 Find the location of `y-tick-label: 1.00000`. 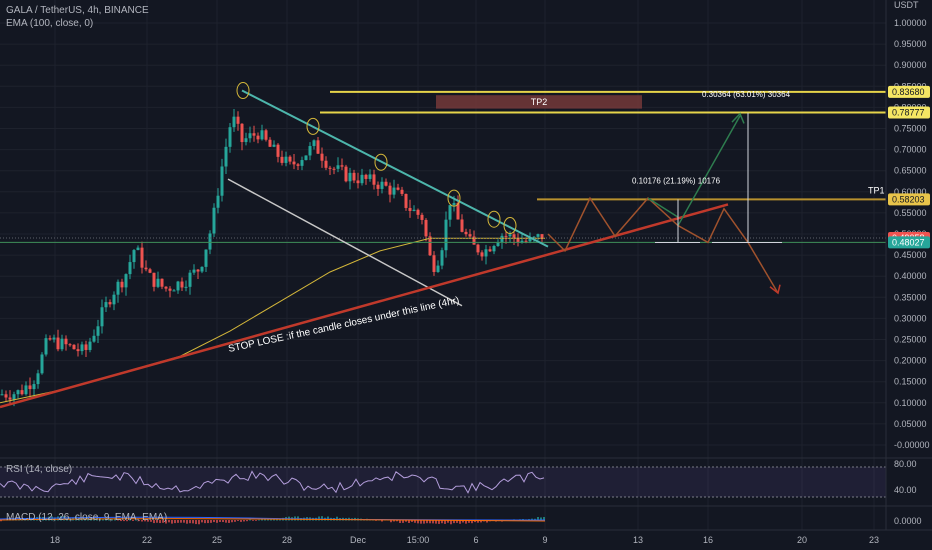

y-tick-label: 1.00000 is located at coordinates (910, 23).